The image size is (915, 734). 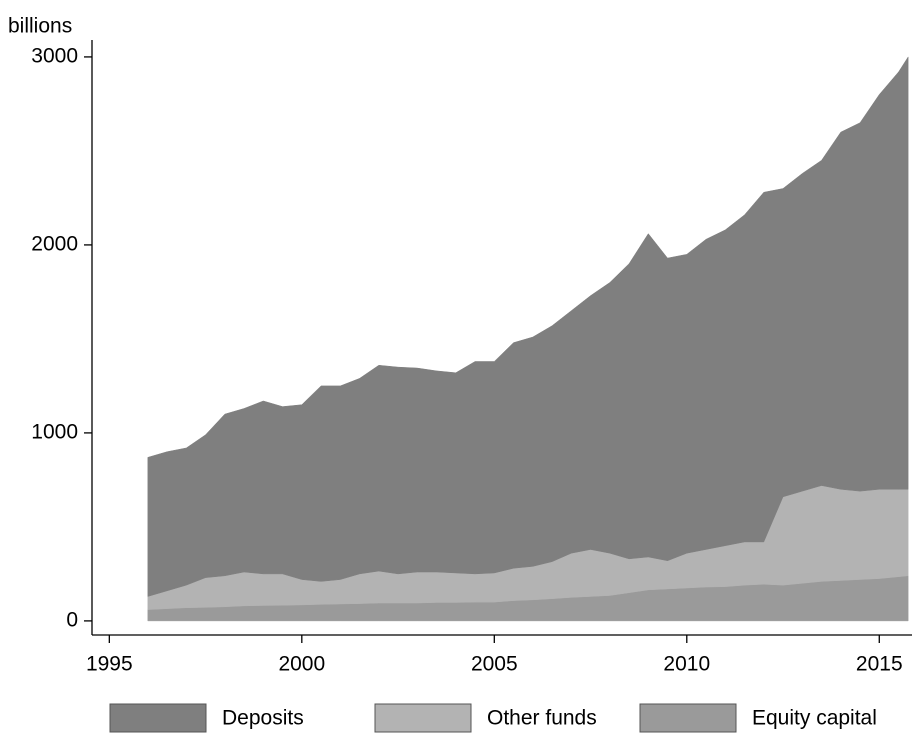 What do you see at coordinates (54, 55) in the screenshot?
I see `y-tick-label: 3000` at bounding box center [54, 55].